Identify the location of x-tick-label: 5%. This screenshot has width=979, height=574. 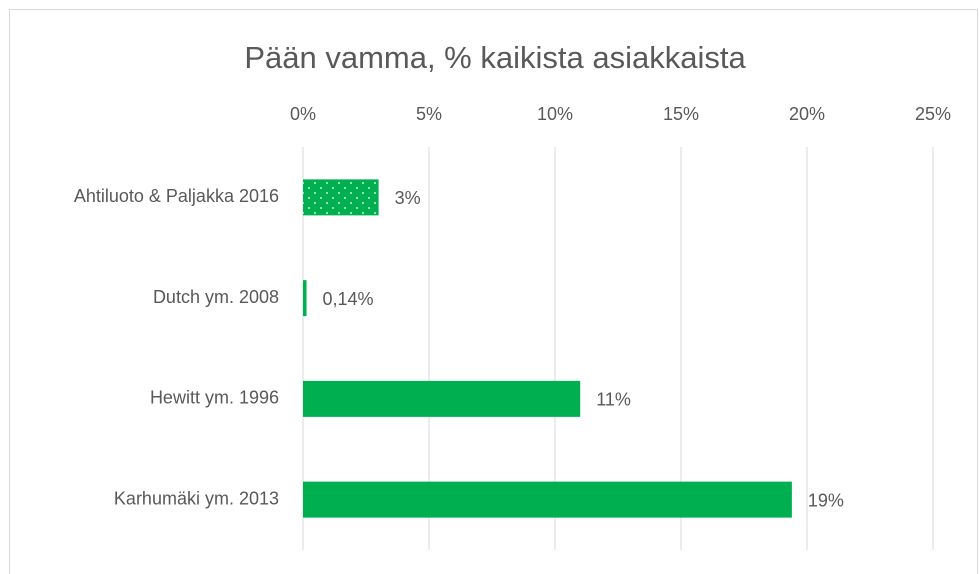
(429, 114).